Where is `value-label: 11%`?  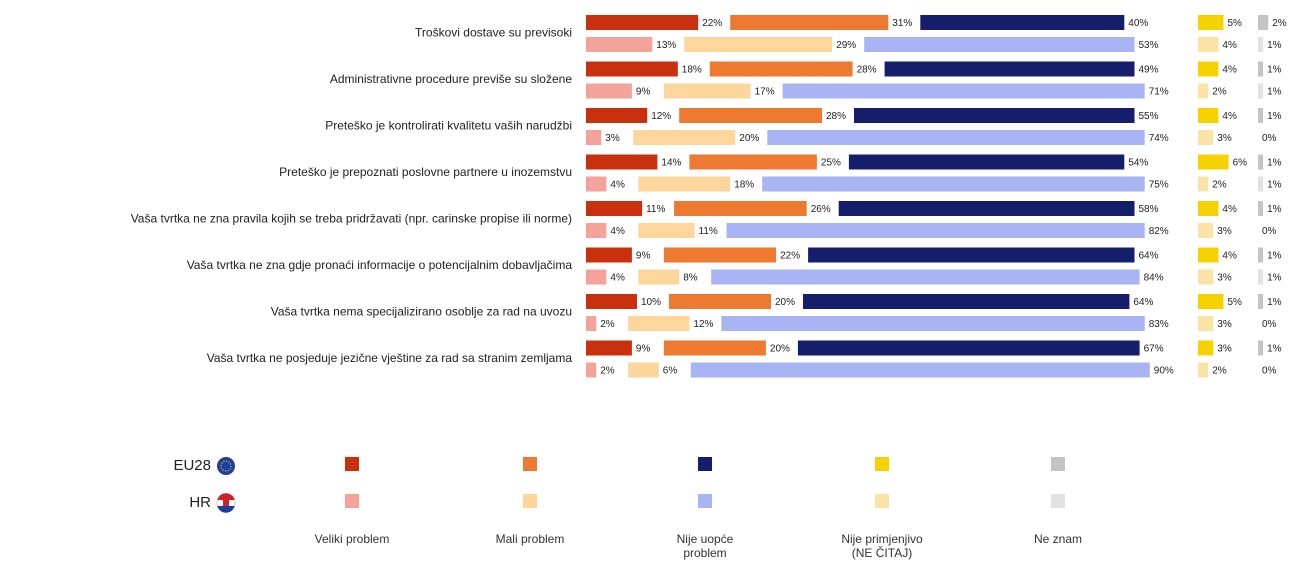
value-label: 11% is located at coordinates (708, 231).